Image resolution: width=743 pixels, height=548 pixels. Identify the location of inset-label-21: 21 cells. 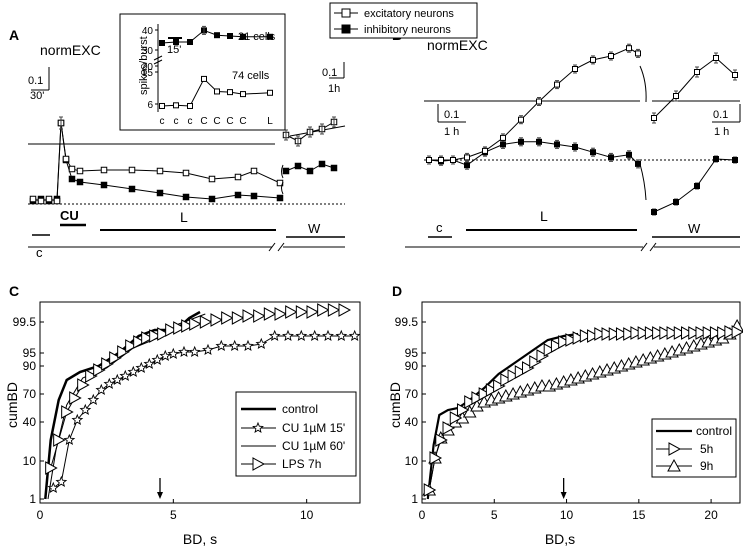
(257, 37).